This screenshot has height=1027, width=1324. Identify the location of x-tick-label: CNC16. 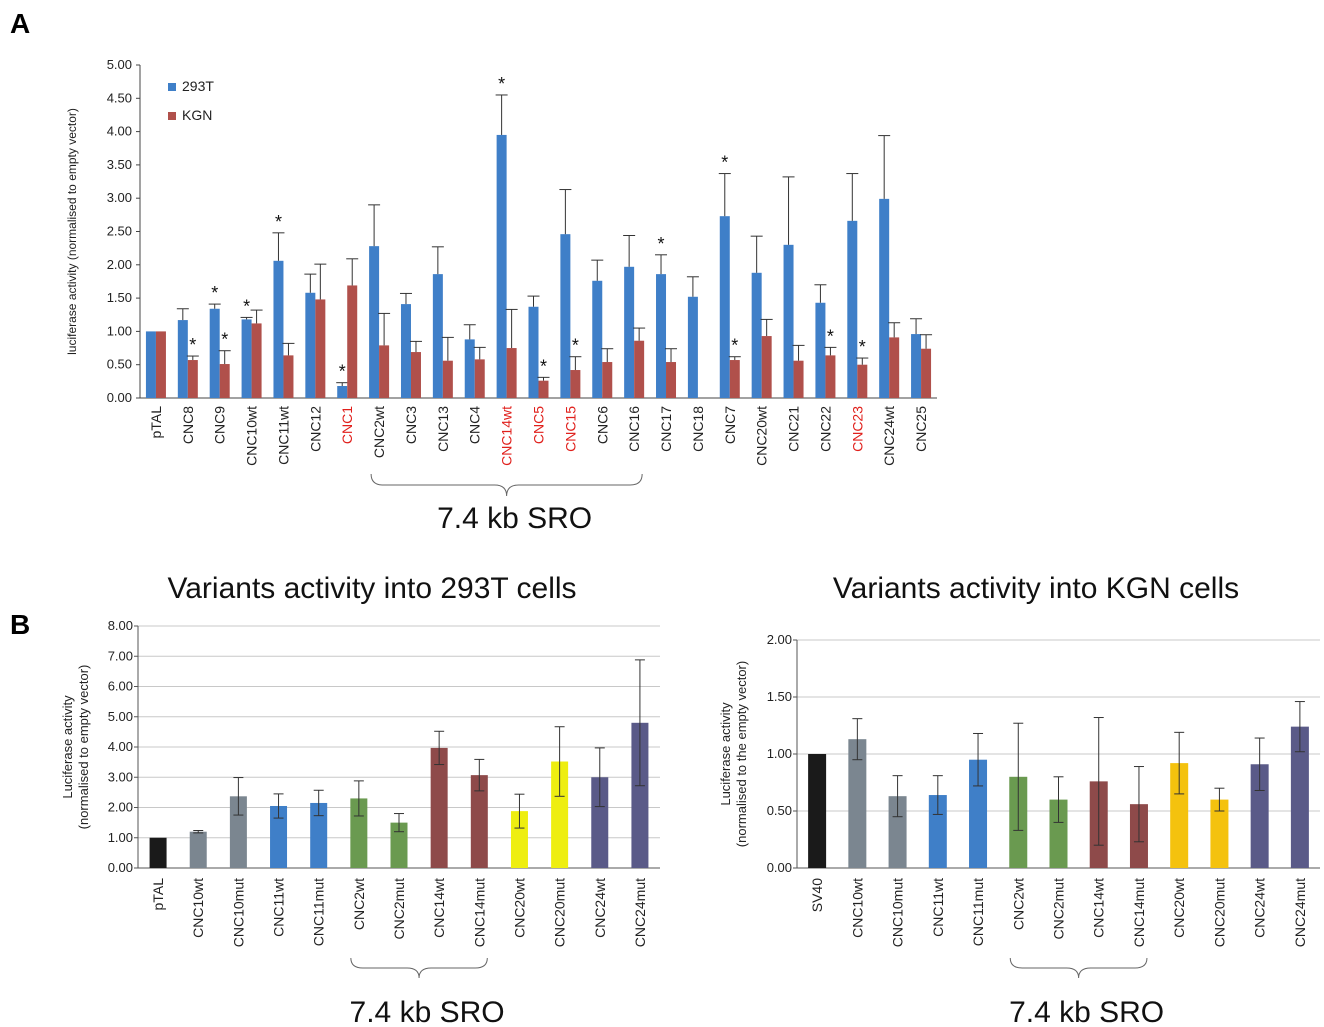
(634, 429).